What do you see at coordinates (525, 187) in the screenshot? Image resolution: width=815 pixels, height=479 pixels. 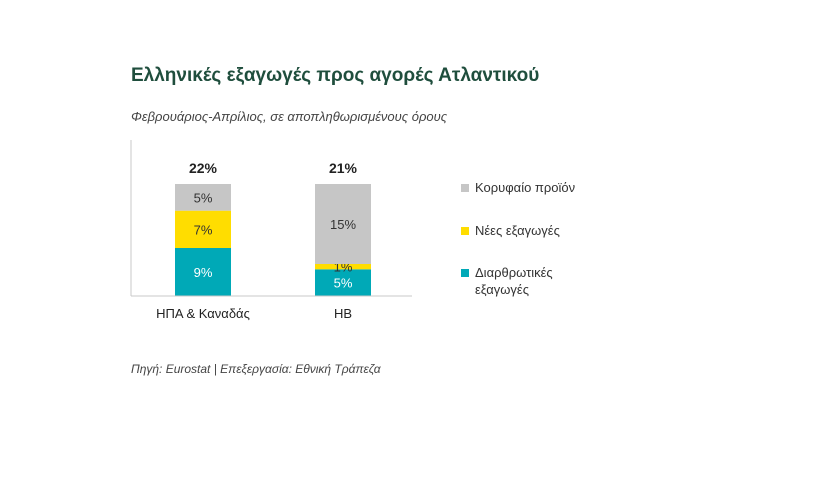 I see `legend-label-2: Κορυφαίο προϊόν` at bounding box center [525, 187].